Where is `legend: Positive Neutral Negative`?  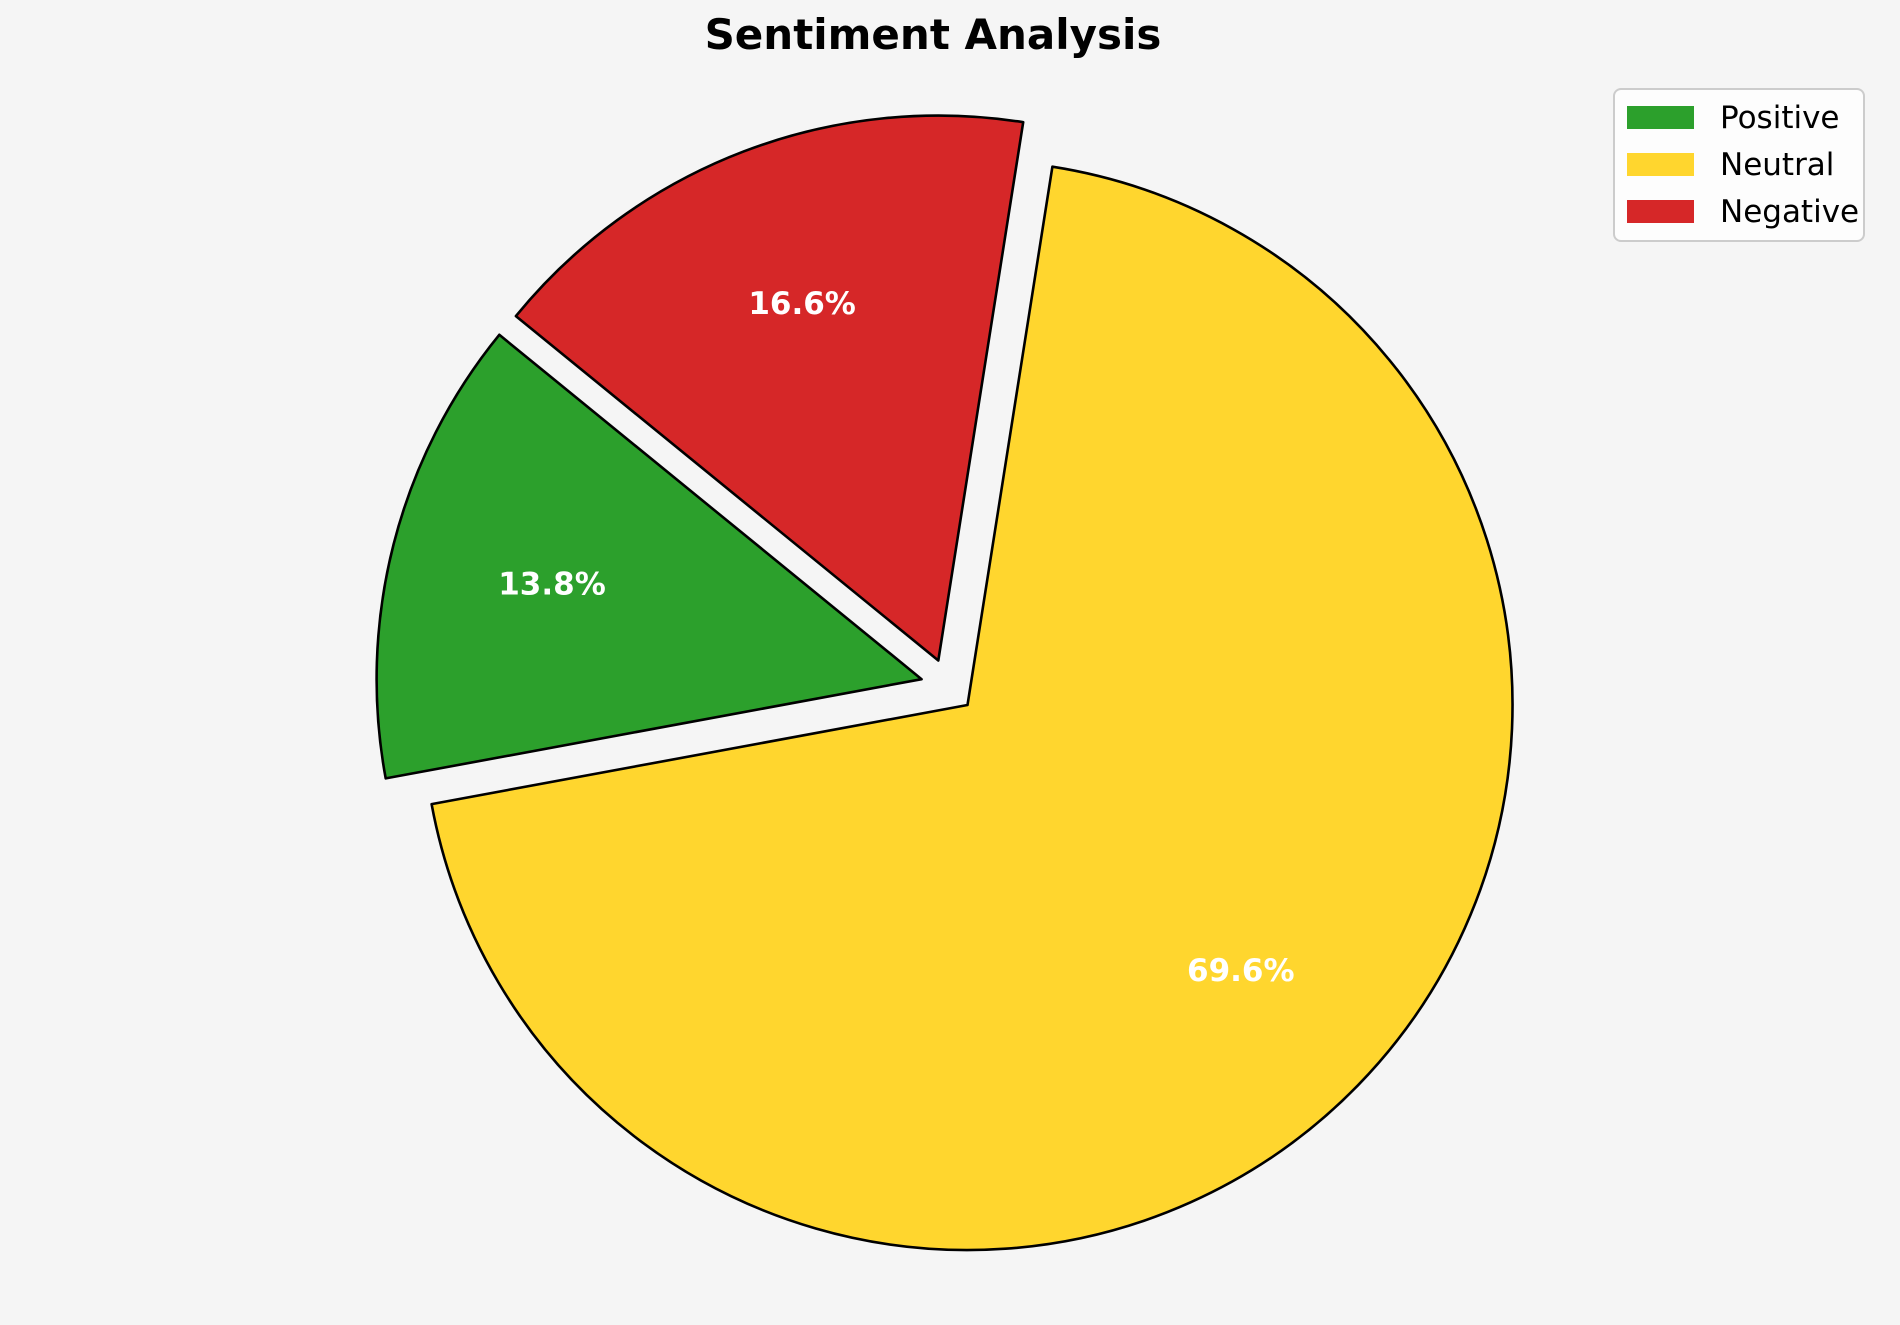
legend: Positive Neutral Negative is located at coordinates (1739, 165).